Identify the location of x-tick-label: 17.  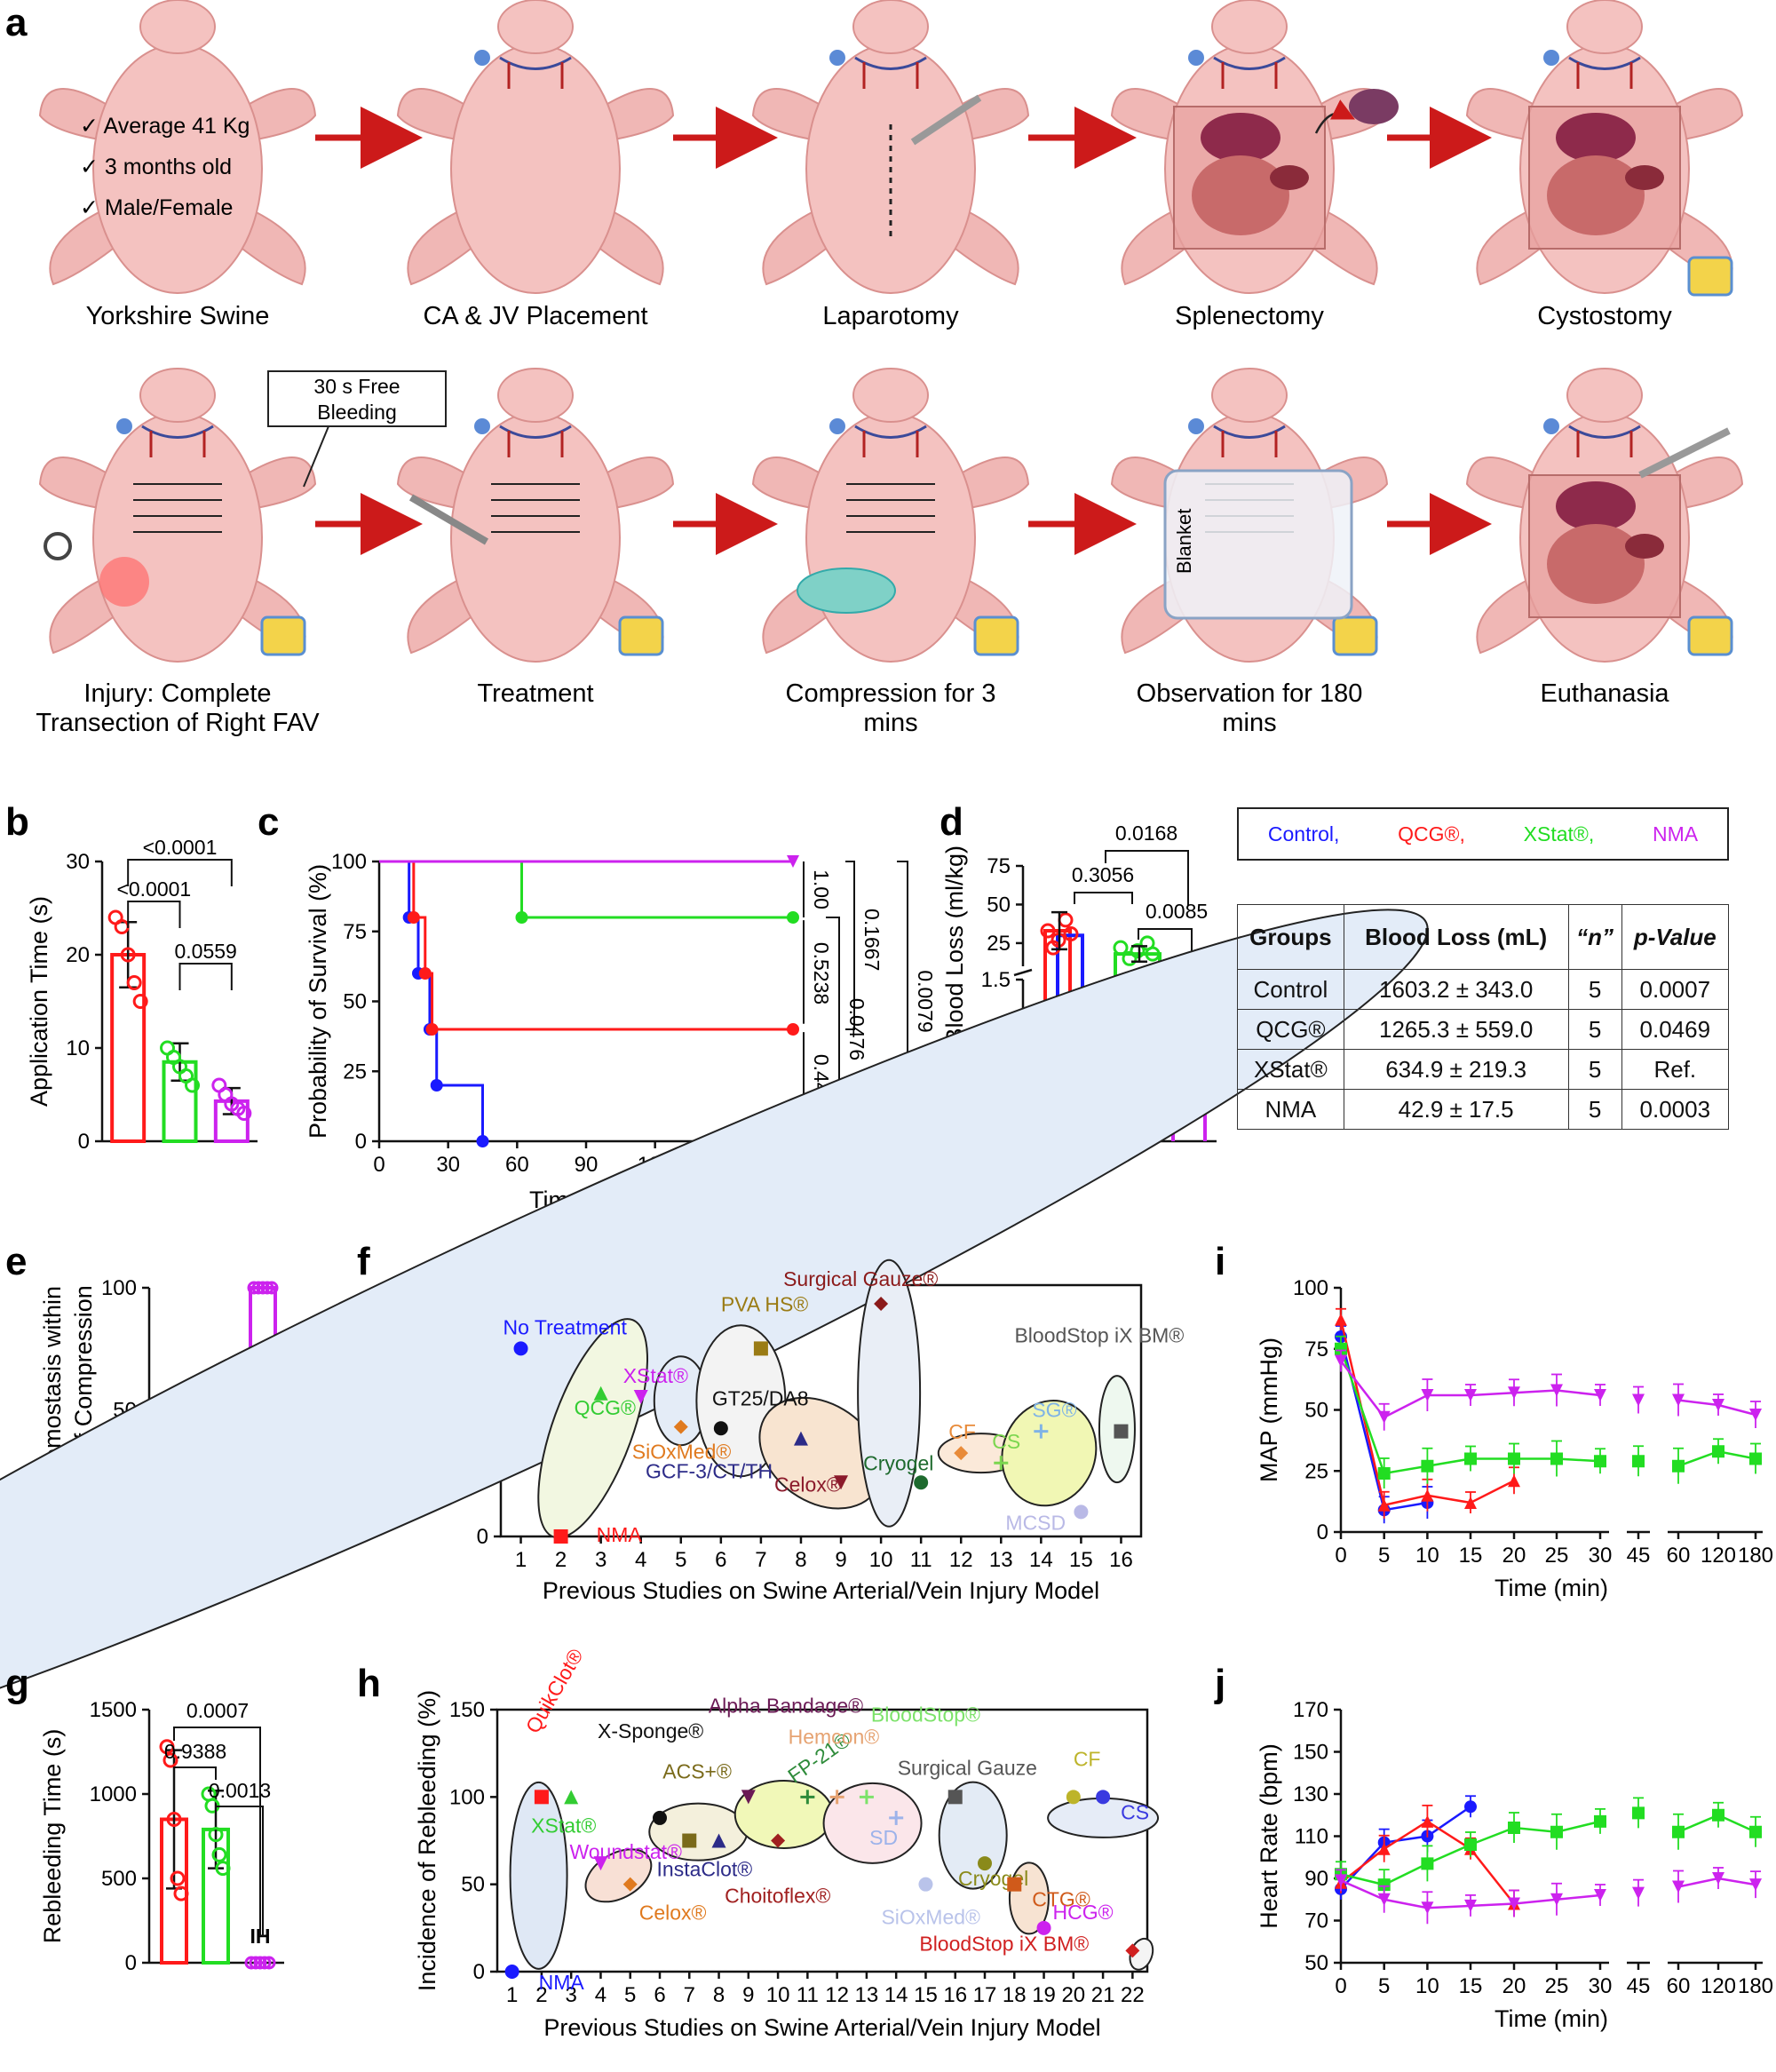
(985, 1995).